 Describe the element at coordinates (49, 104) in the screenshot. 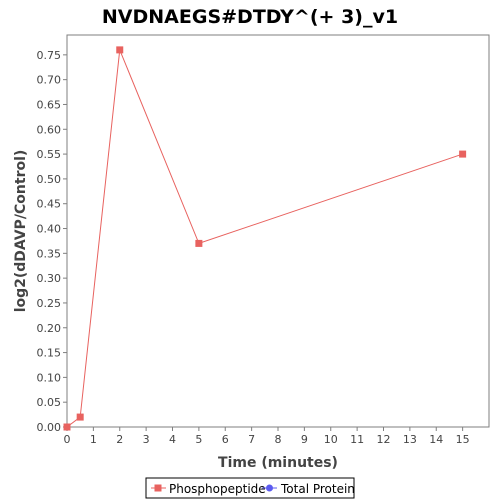

I see `y-tick-label: 0.65` at that location.